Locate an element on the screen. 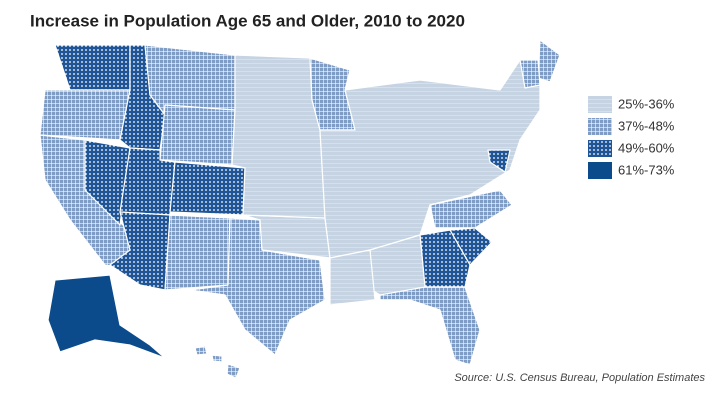 The image size is (720, 404). legend-label: 25%-36% is located at coordinates (646, 103).